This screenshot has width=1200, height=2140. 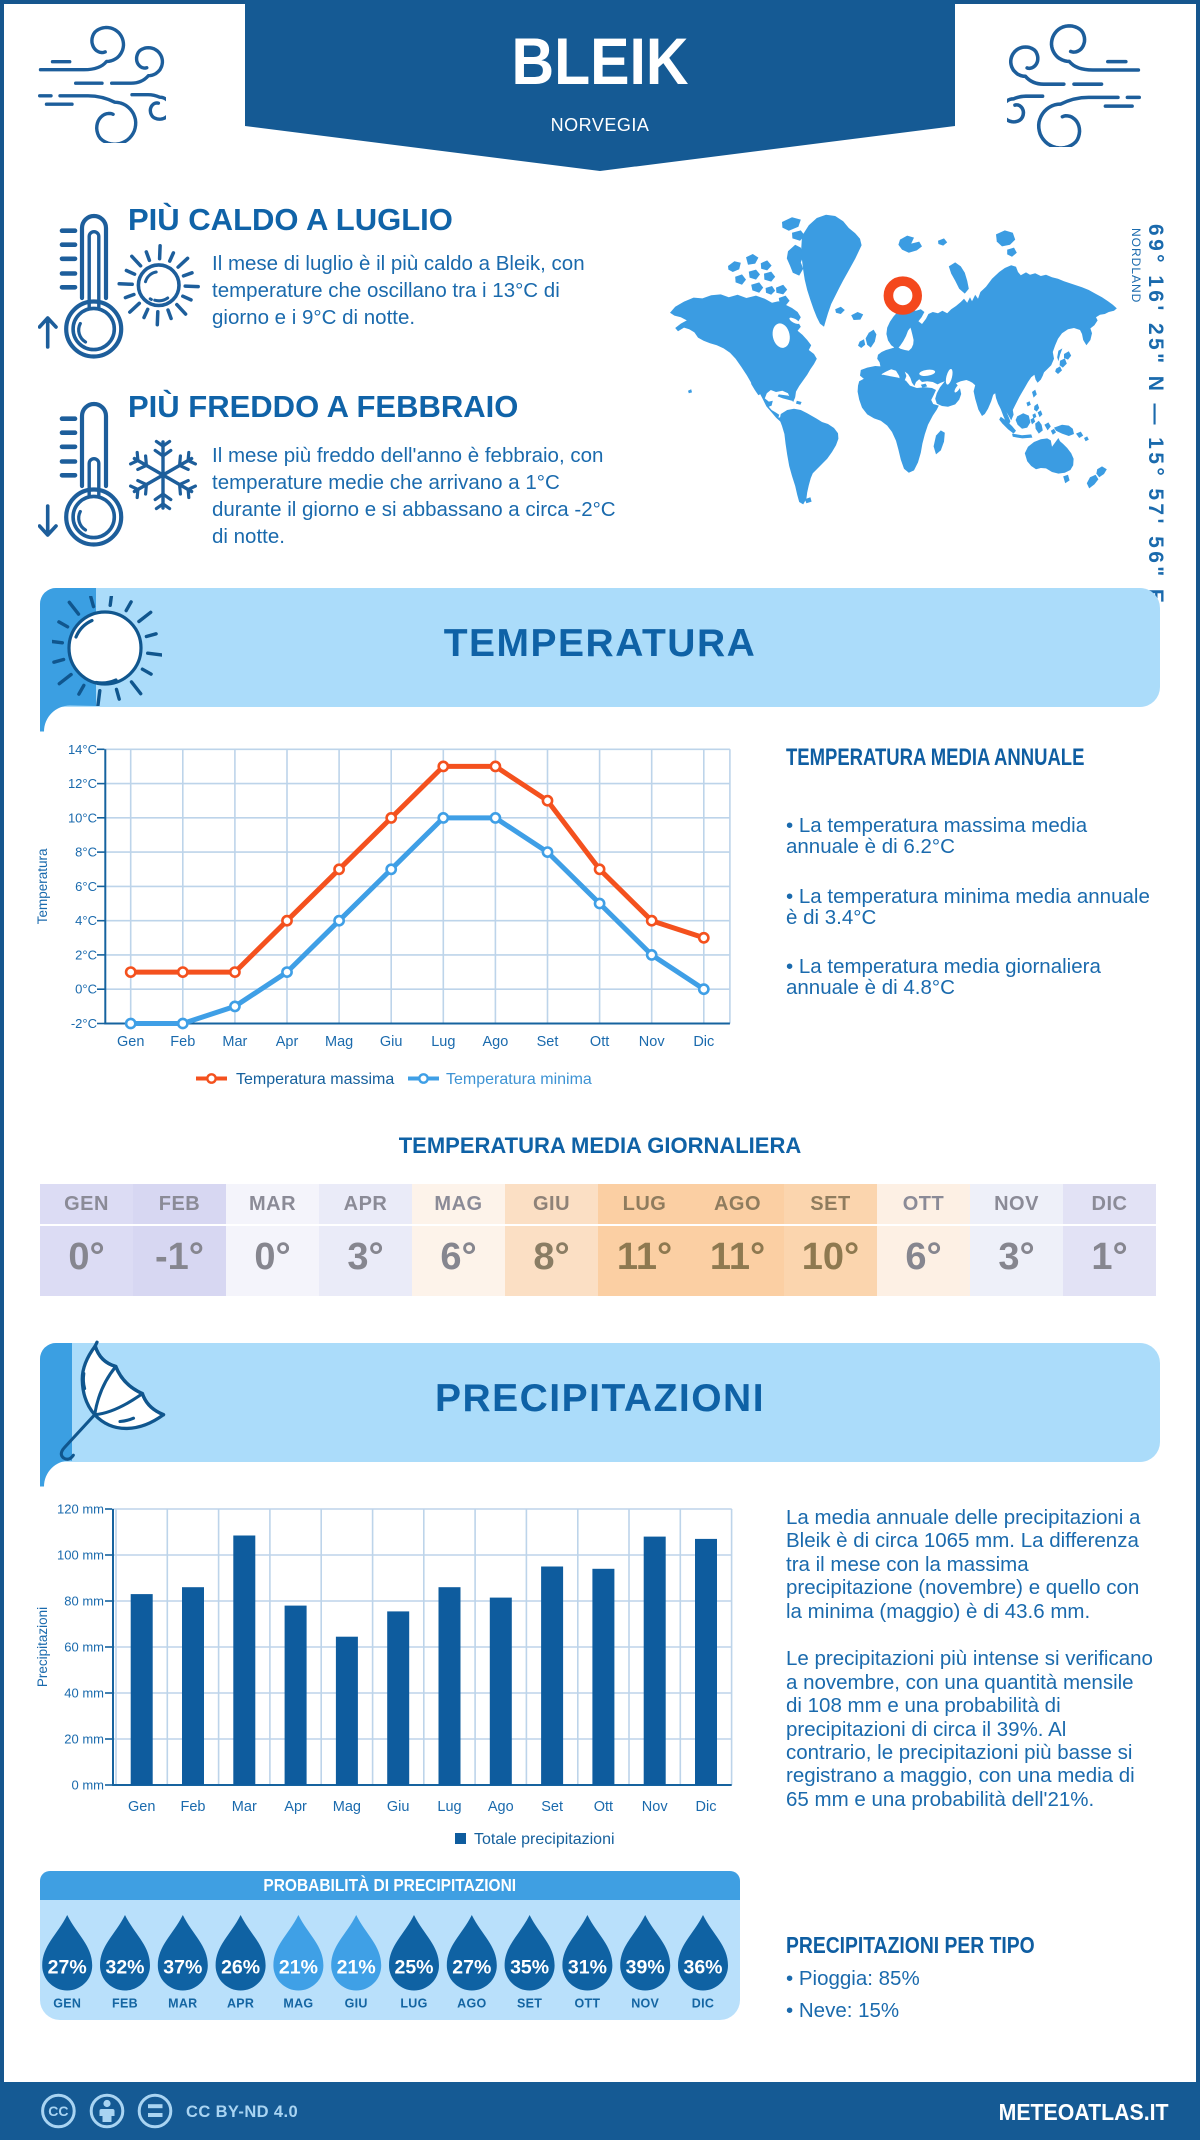 I want to click on svg-text: 4°C, so click(x=86, y=920).